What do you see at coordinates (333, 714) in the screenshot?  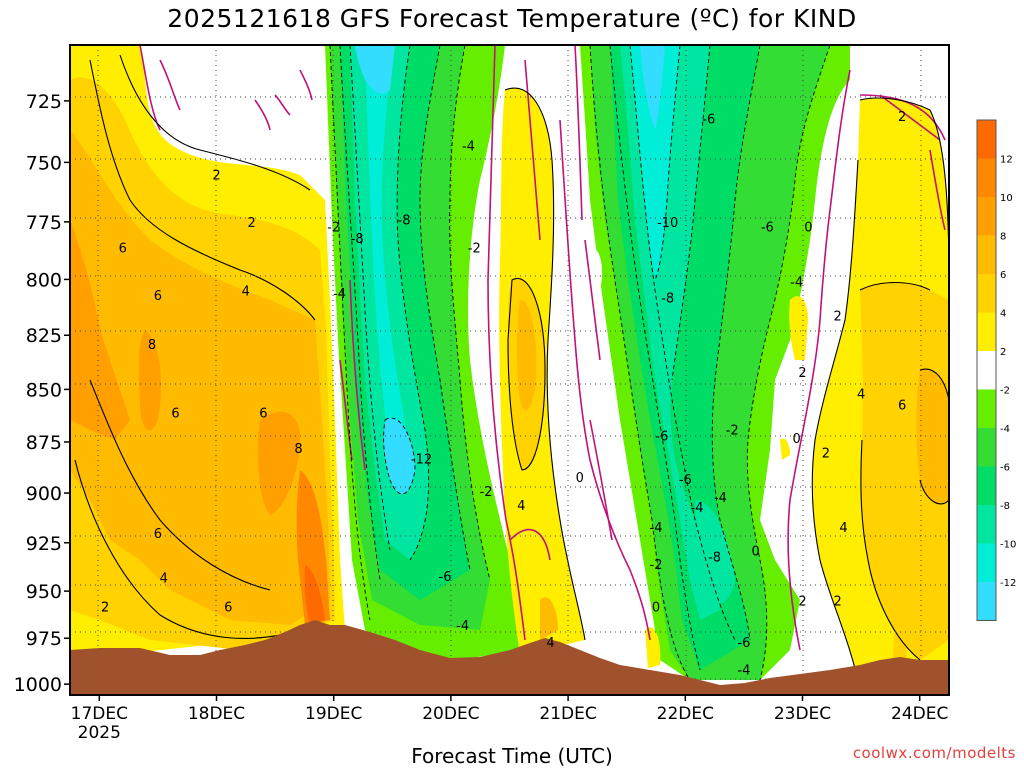 I see `x-tick-label: 19DEC` at bounding box center [333, 714].